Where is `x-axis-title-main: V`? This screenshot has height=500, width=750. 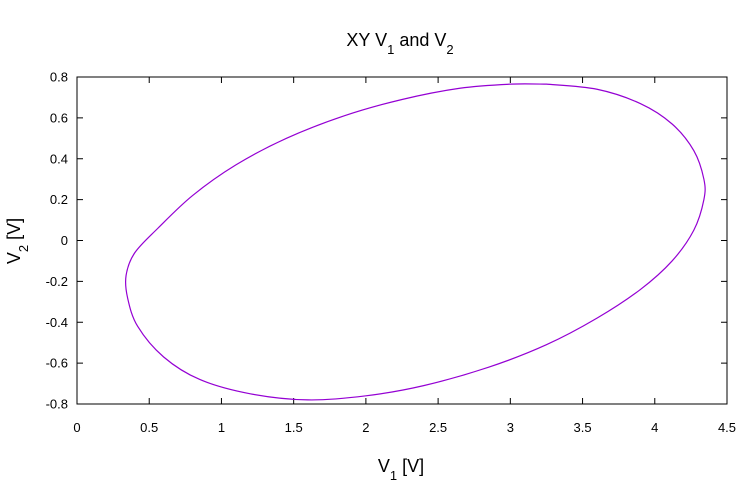
x-axis-title-main: V is located at coordinates (384, 466).